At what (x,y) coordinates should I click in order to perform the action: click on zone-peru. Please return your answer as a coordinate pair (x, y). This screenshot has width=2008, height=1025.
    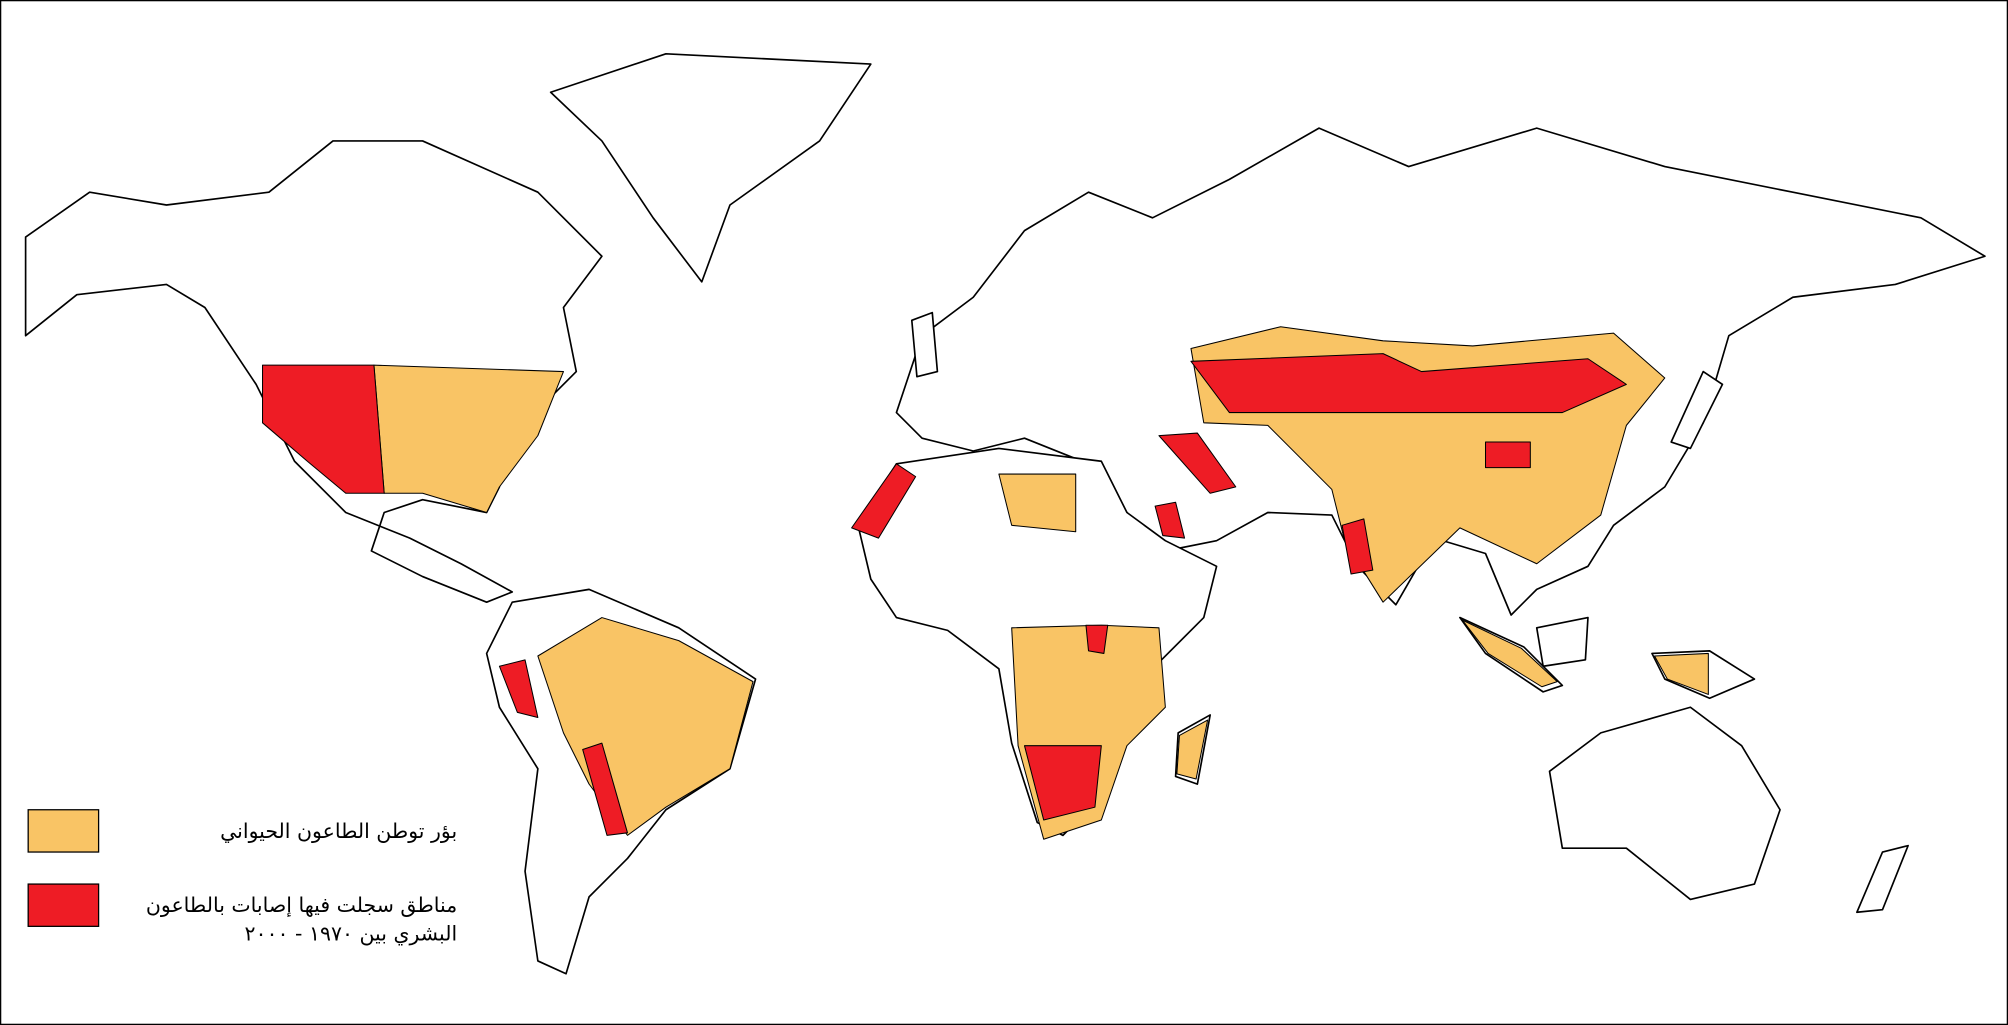
    Looking at the image, I should click on (518, 689).